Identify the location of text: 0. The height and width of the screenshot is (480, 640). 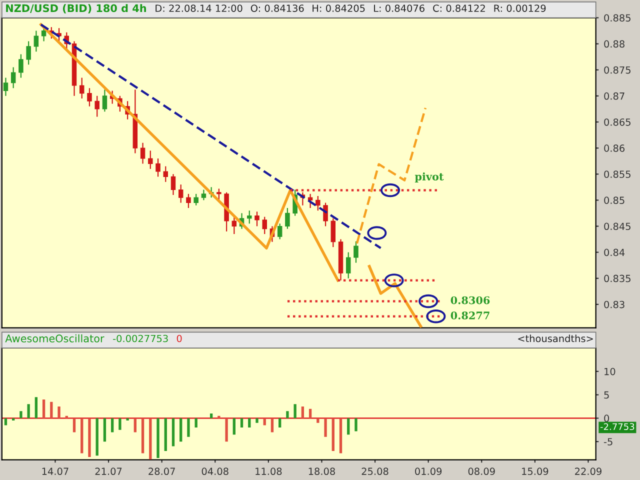
(179, 338).